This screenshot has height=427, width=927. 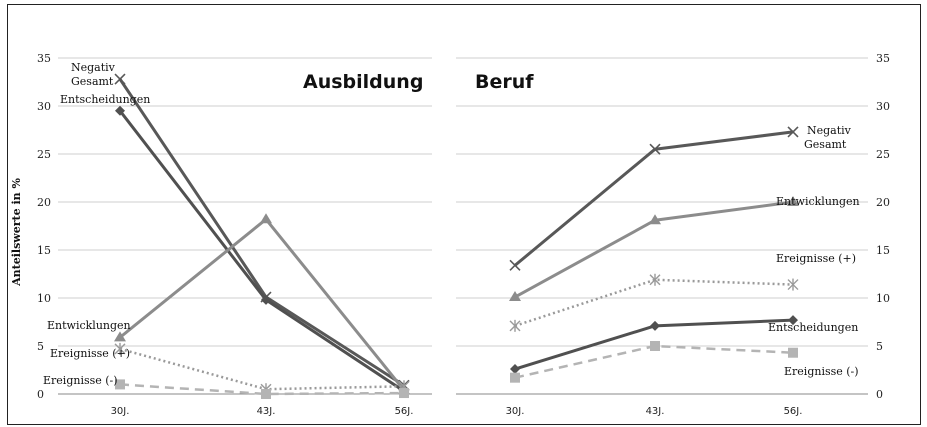 I want to click on y-tick-right: 25, so click(x=883, y=154).